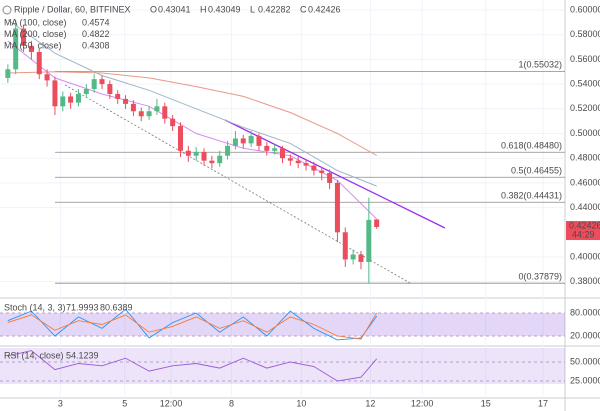 This screenshot has width=600, height=411. Describe the element at coordinates (231, 403) in the screenshot. I see `x-tick-label: 8` at that location.